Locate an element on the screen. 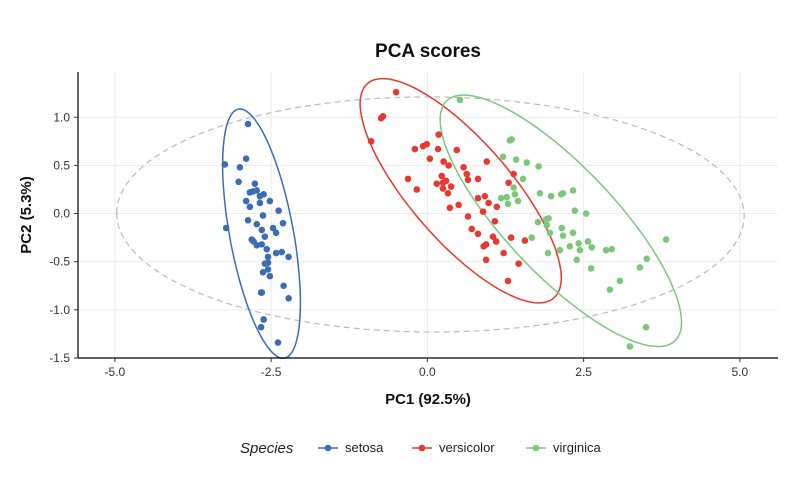  y-tick-label: 1.0 is located at coordinates (61, 117).